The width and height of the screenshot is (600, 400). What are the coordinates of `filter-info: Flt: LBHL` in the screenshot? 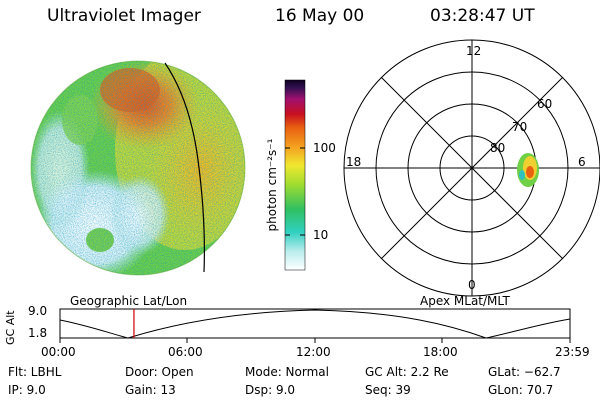 It's located at (35, 372).